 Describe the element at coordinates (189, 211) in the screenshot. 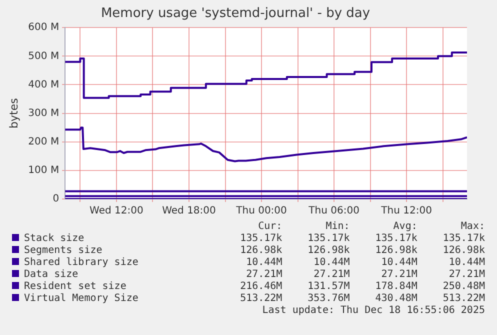

I see `x-tick-label: Wed 18:00` at that location.